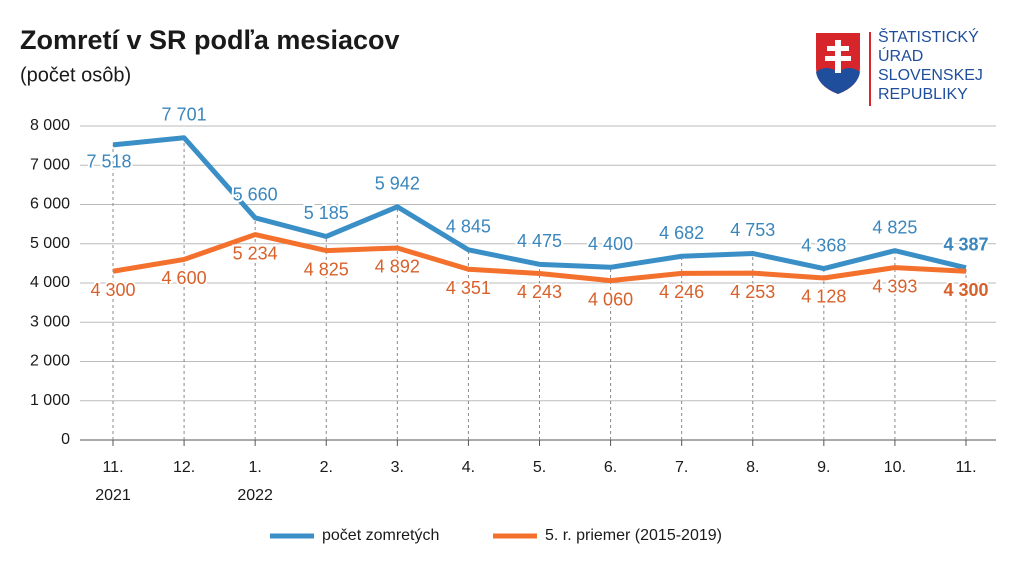 The width and height of the screenshot is (1019, 573). What do you see at coordinates (326, 213) in the screenshot?
I see `value-label: 5 185` at bounding box center [326, 213].